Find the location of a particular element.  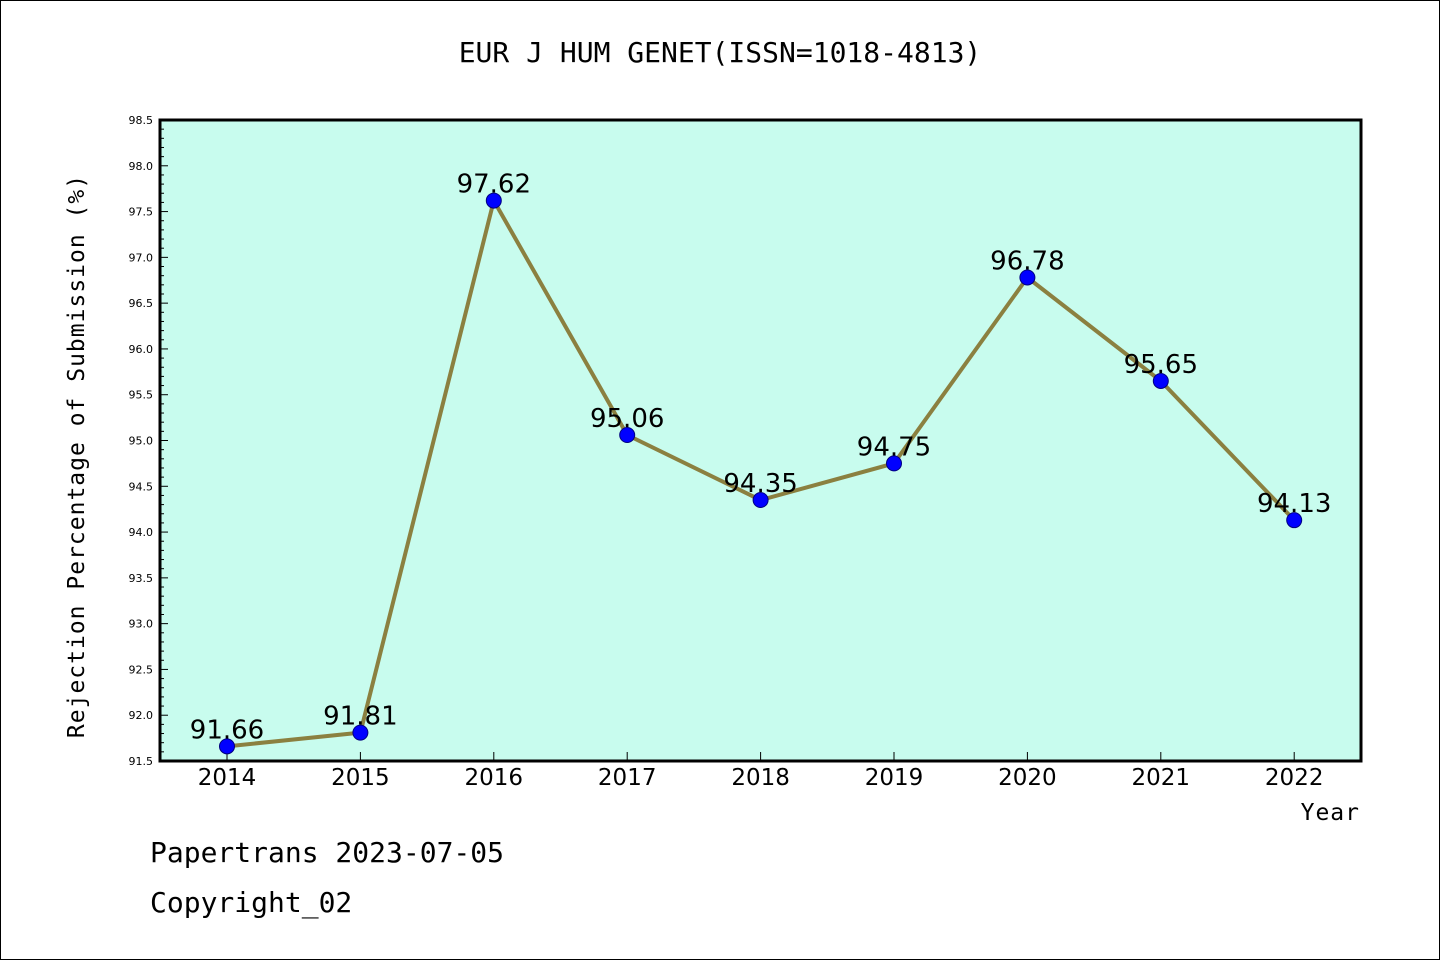

y-tick-label: 97.5 is located at coordinates (141, 212).